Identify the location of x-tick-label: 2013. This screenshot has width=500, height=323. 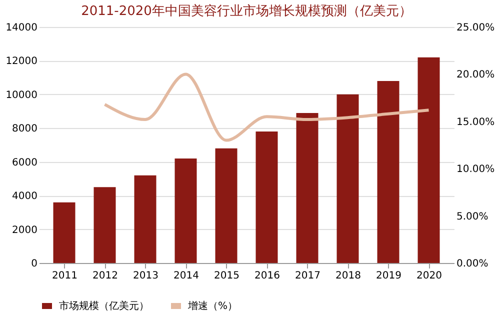
(145, 276).